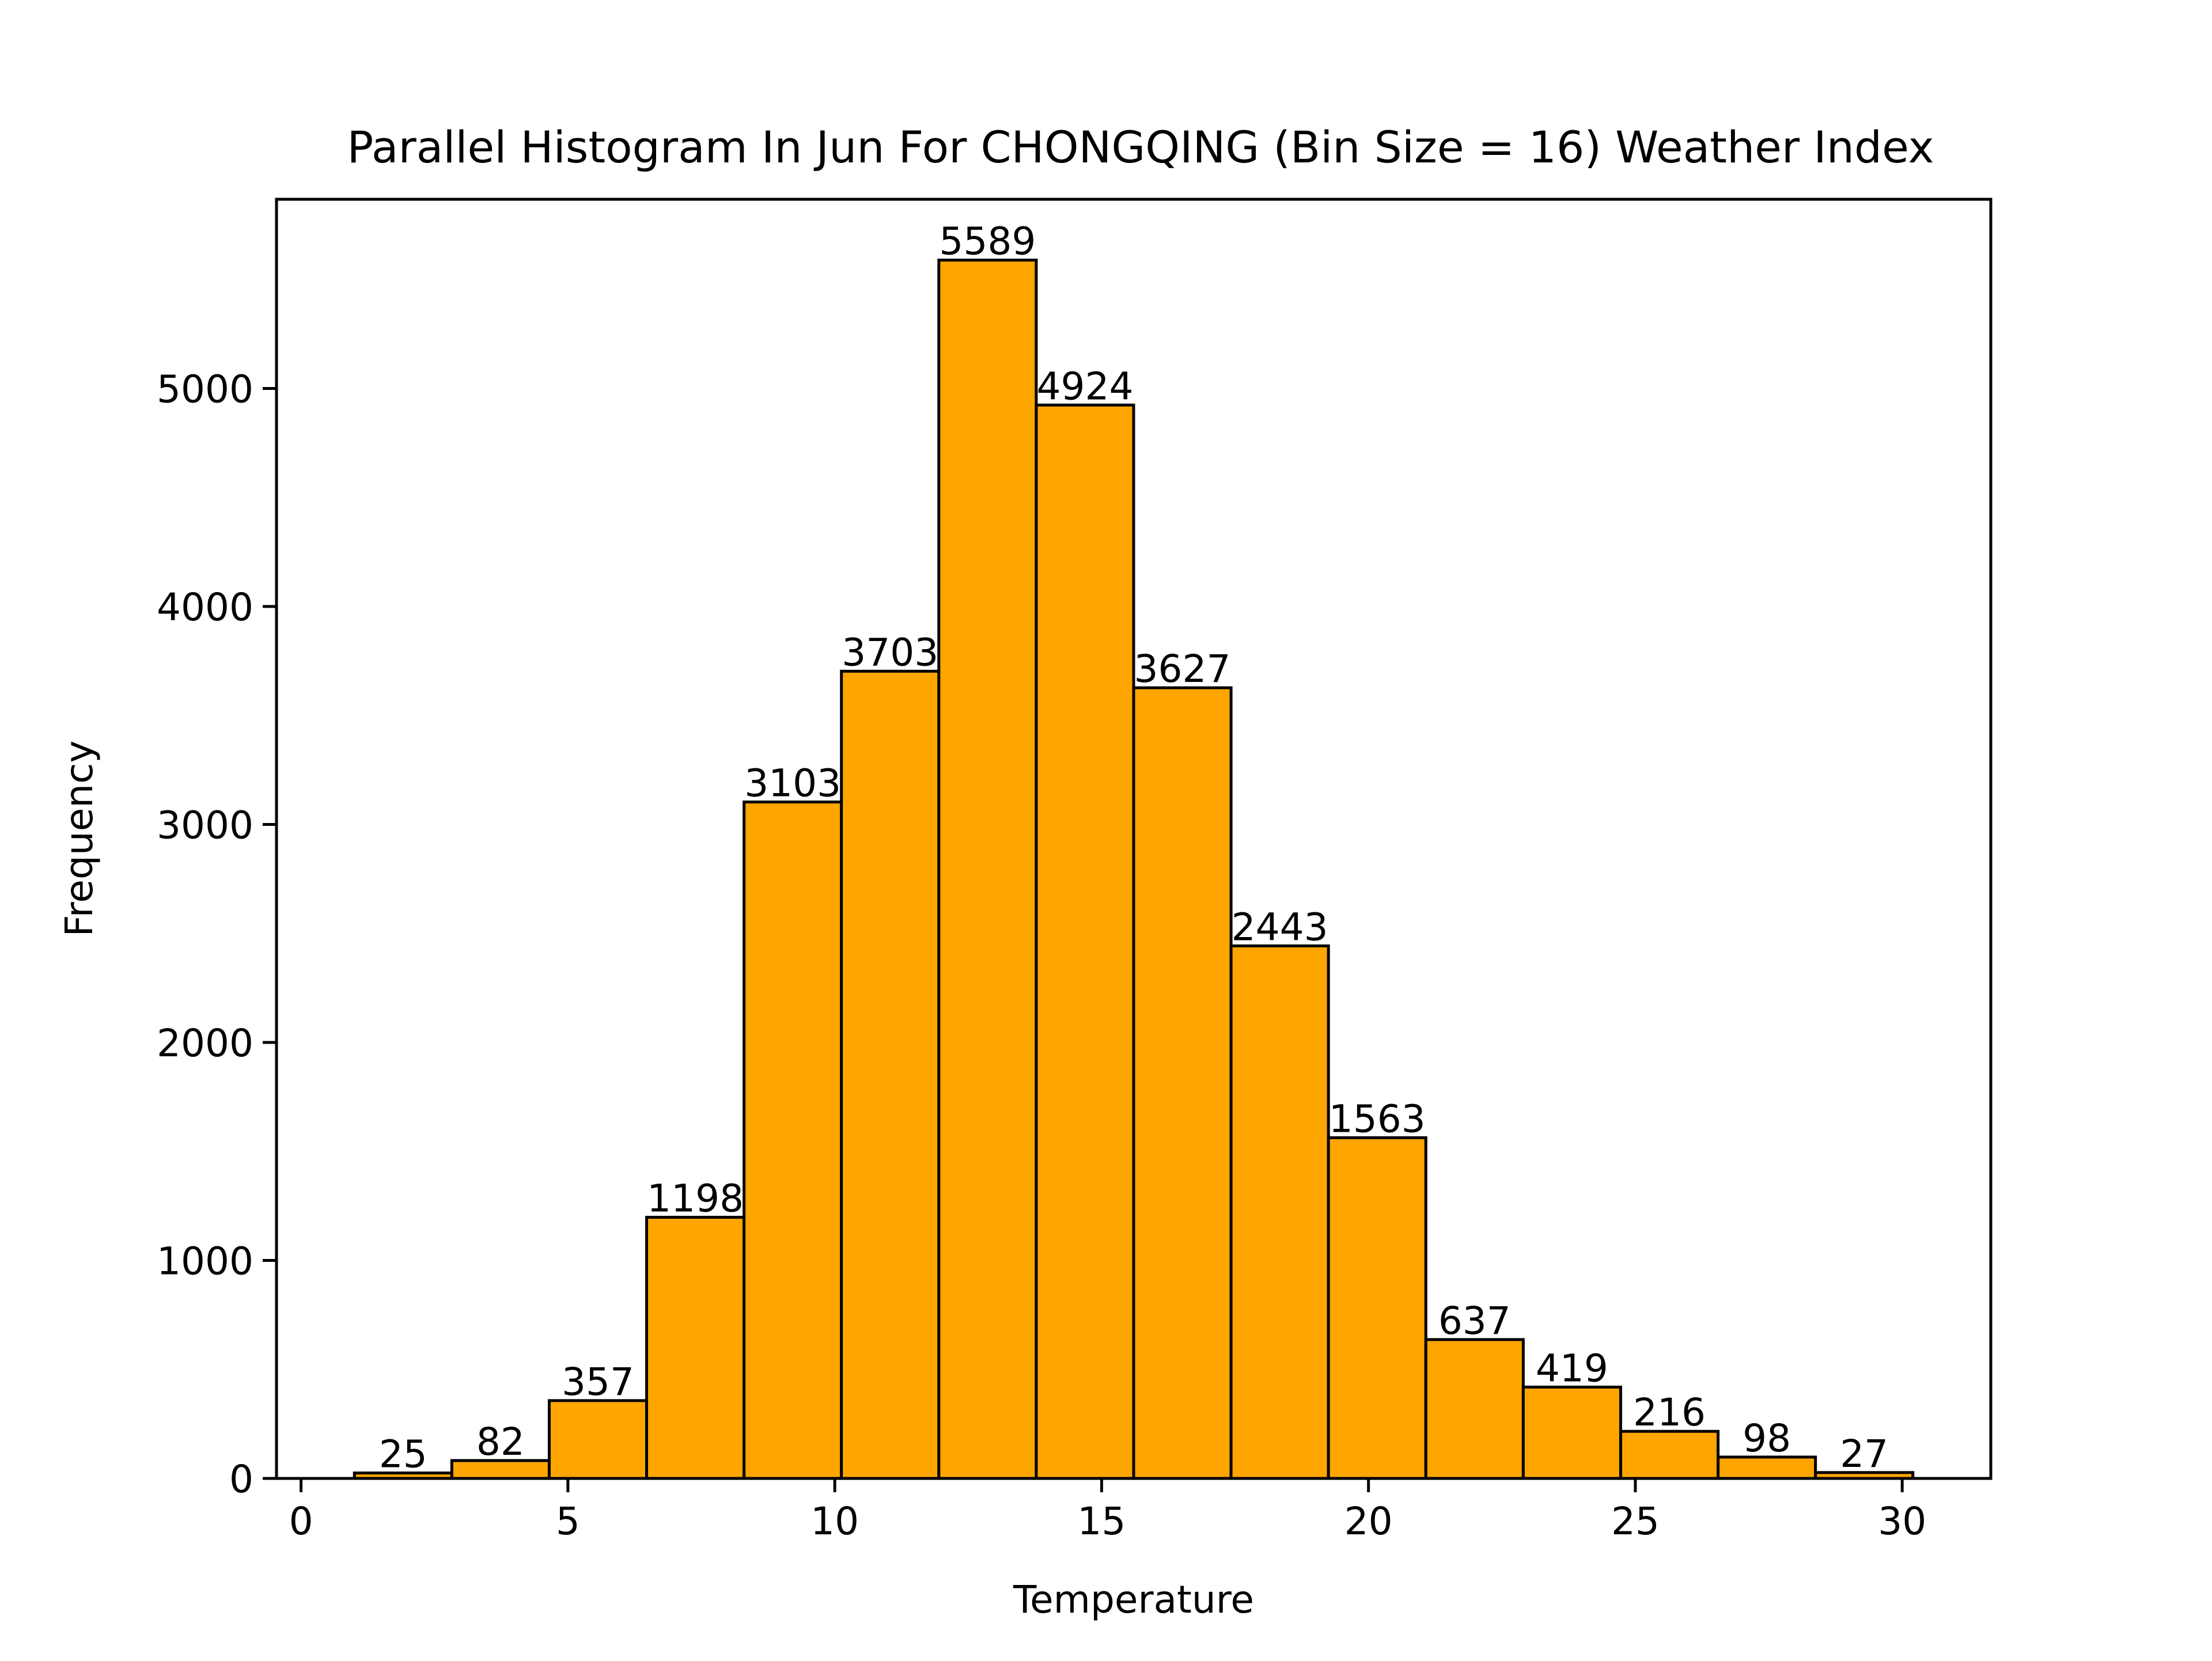  I want to click on x-tick-label: 10, so click(834, 1521).